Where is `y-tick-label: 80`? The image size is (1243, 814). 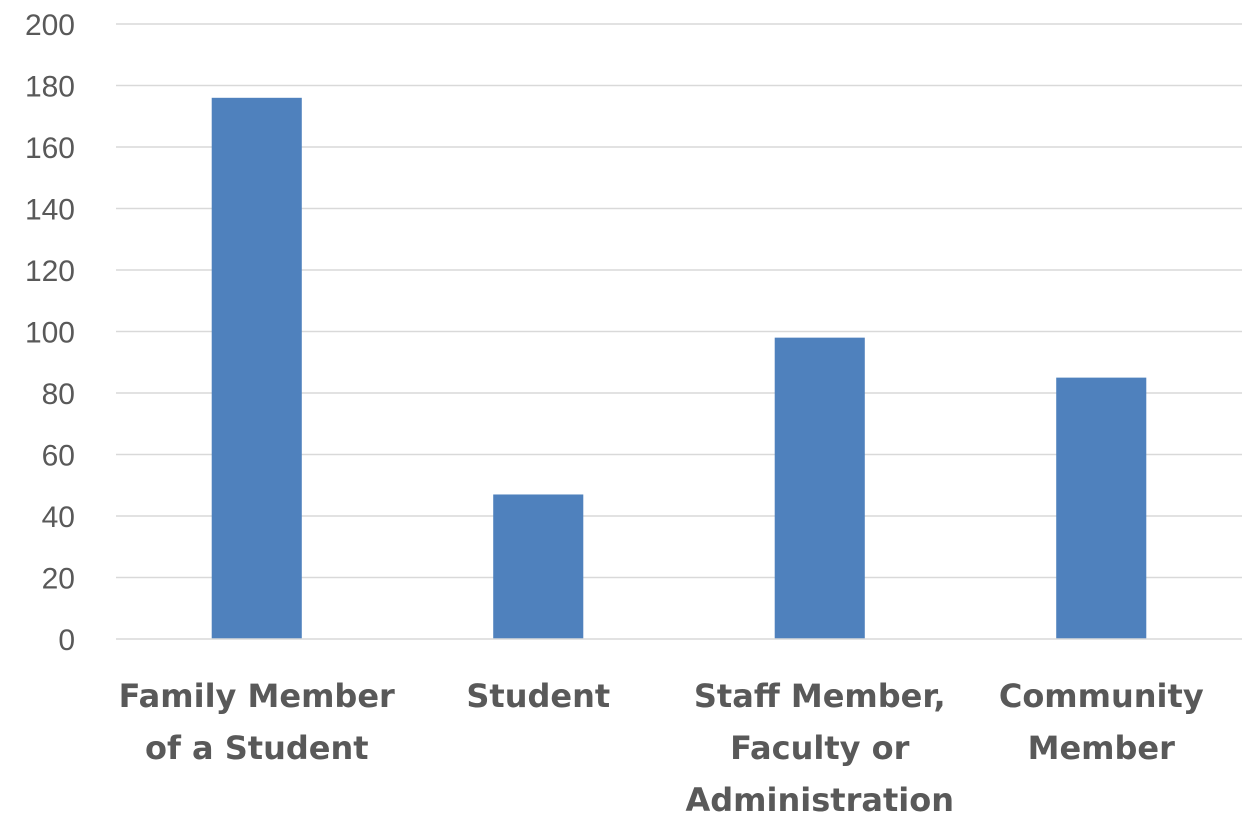 y-tick-label: 80 is located at coordinates (58, 394).